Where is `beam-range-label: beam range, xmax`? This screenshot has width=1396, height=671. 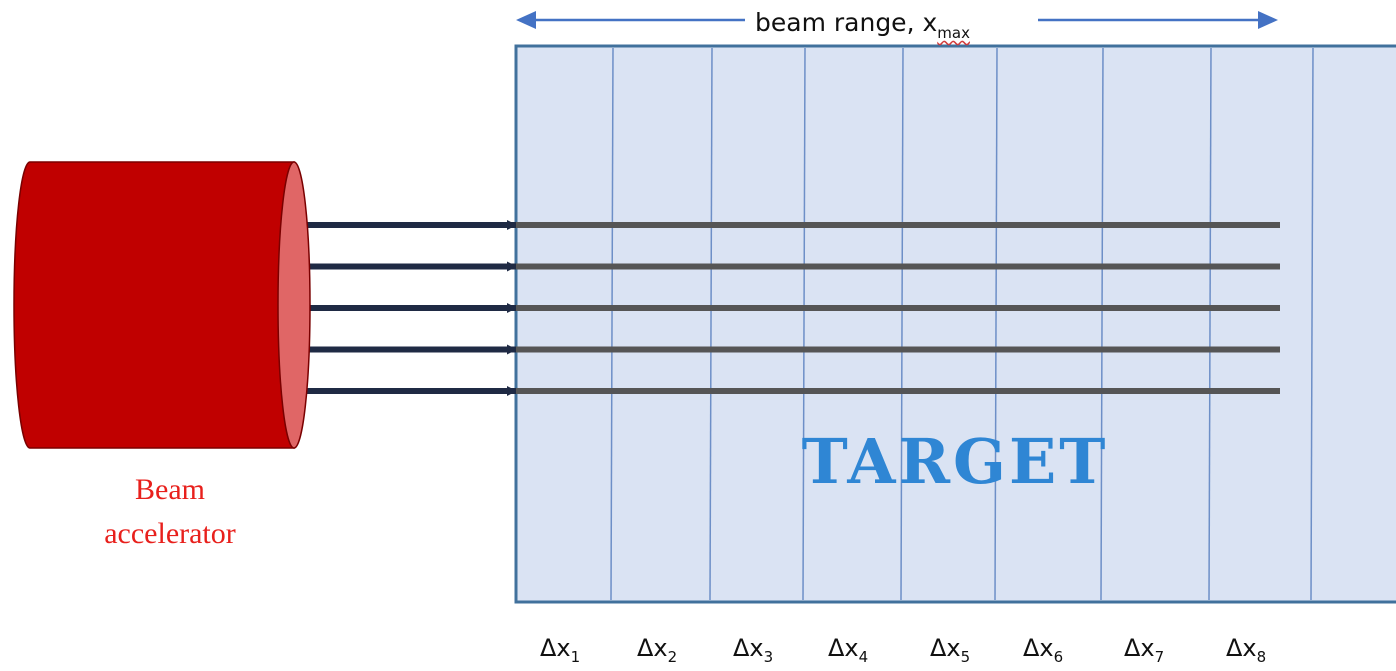
beam-range-label: beam range, xmax is located at coordinates (862, 25).